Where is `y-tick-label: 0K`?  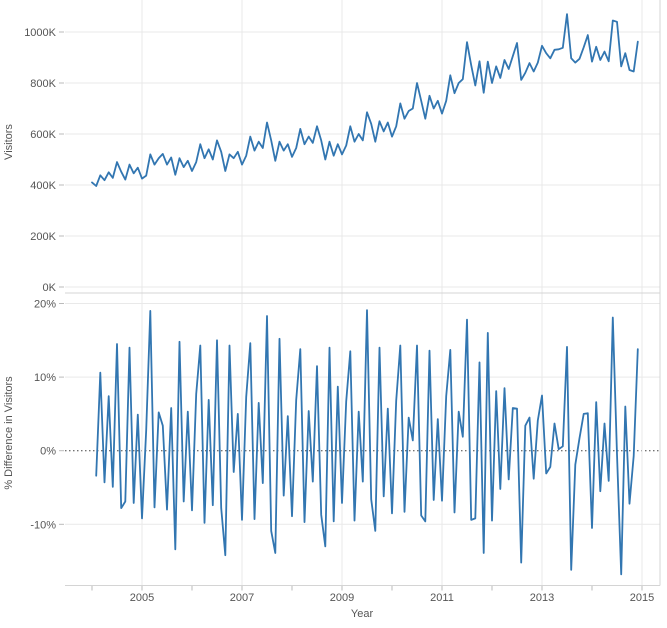
y-tick-label: 0K is located at coordinates (50, 288).